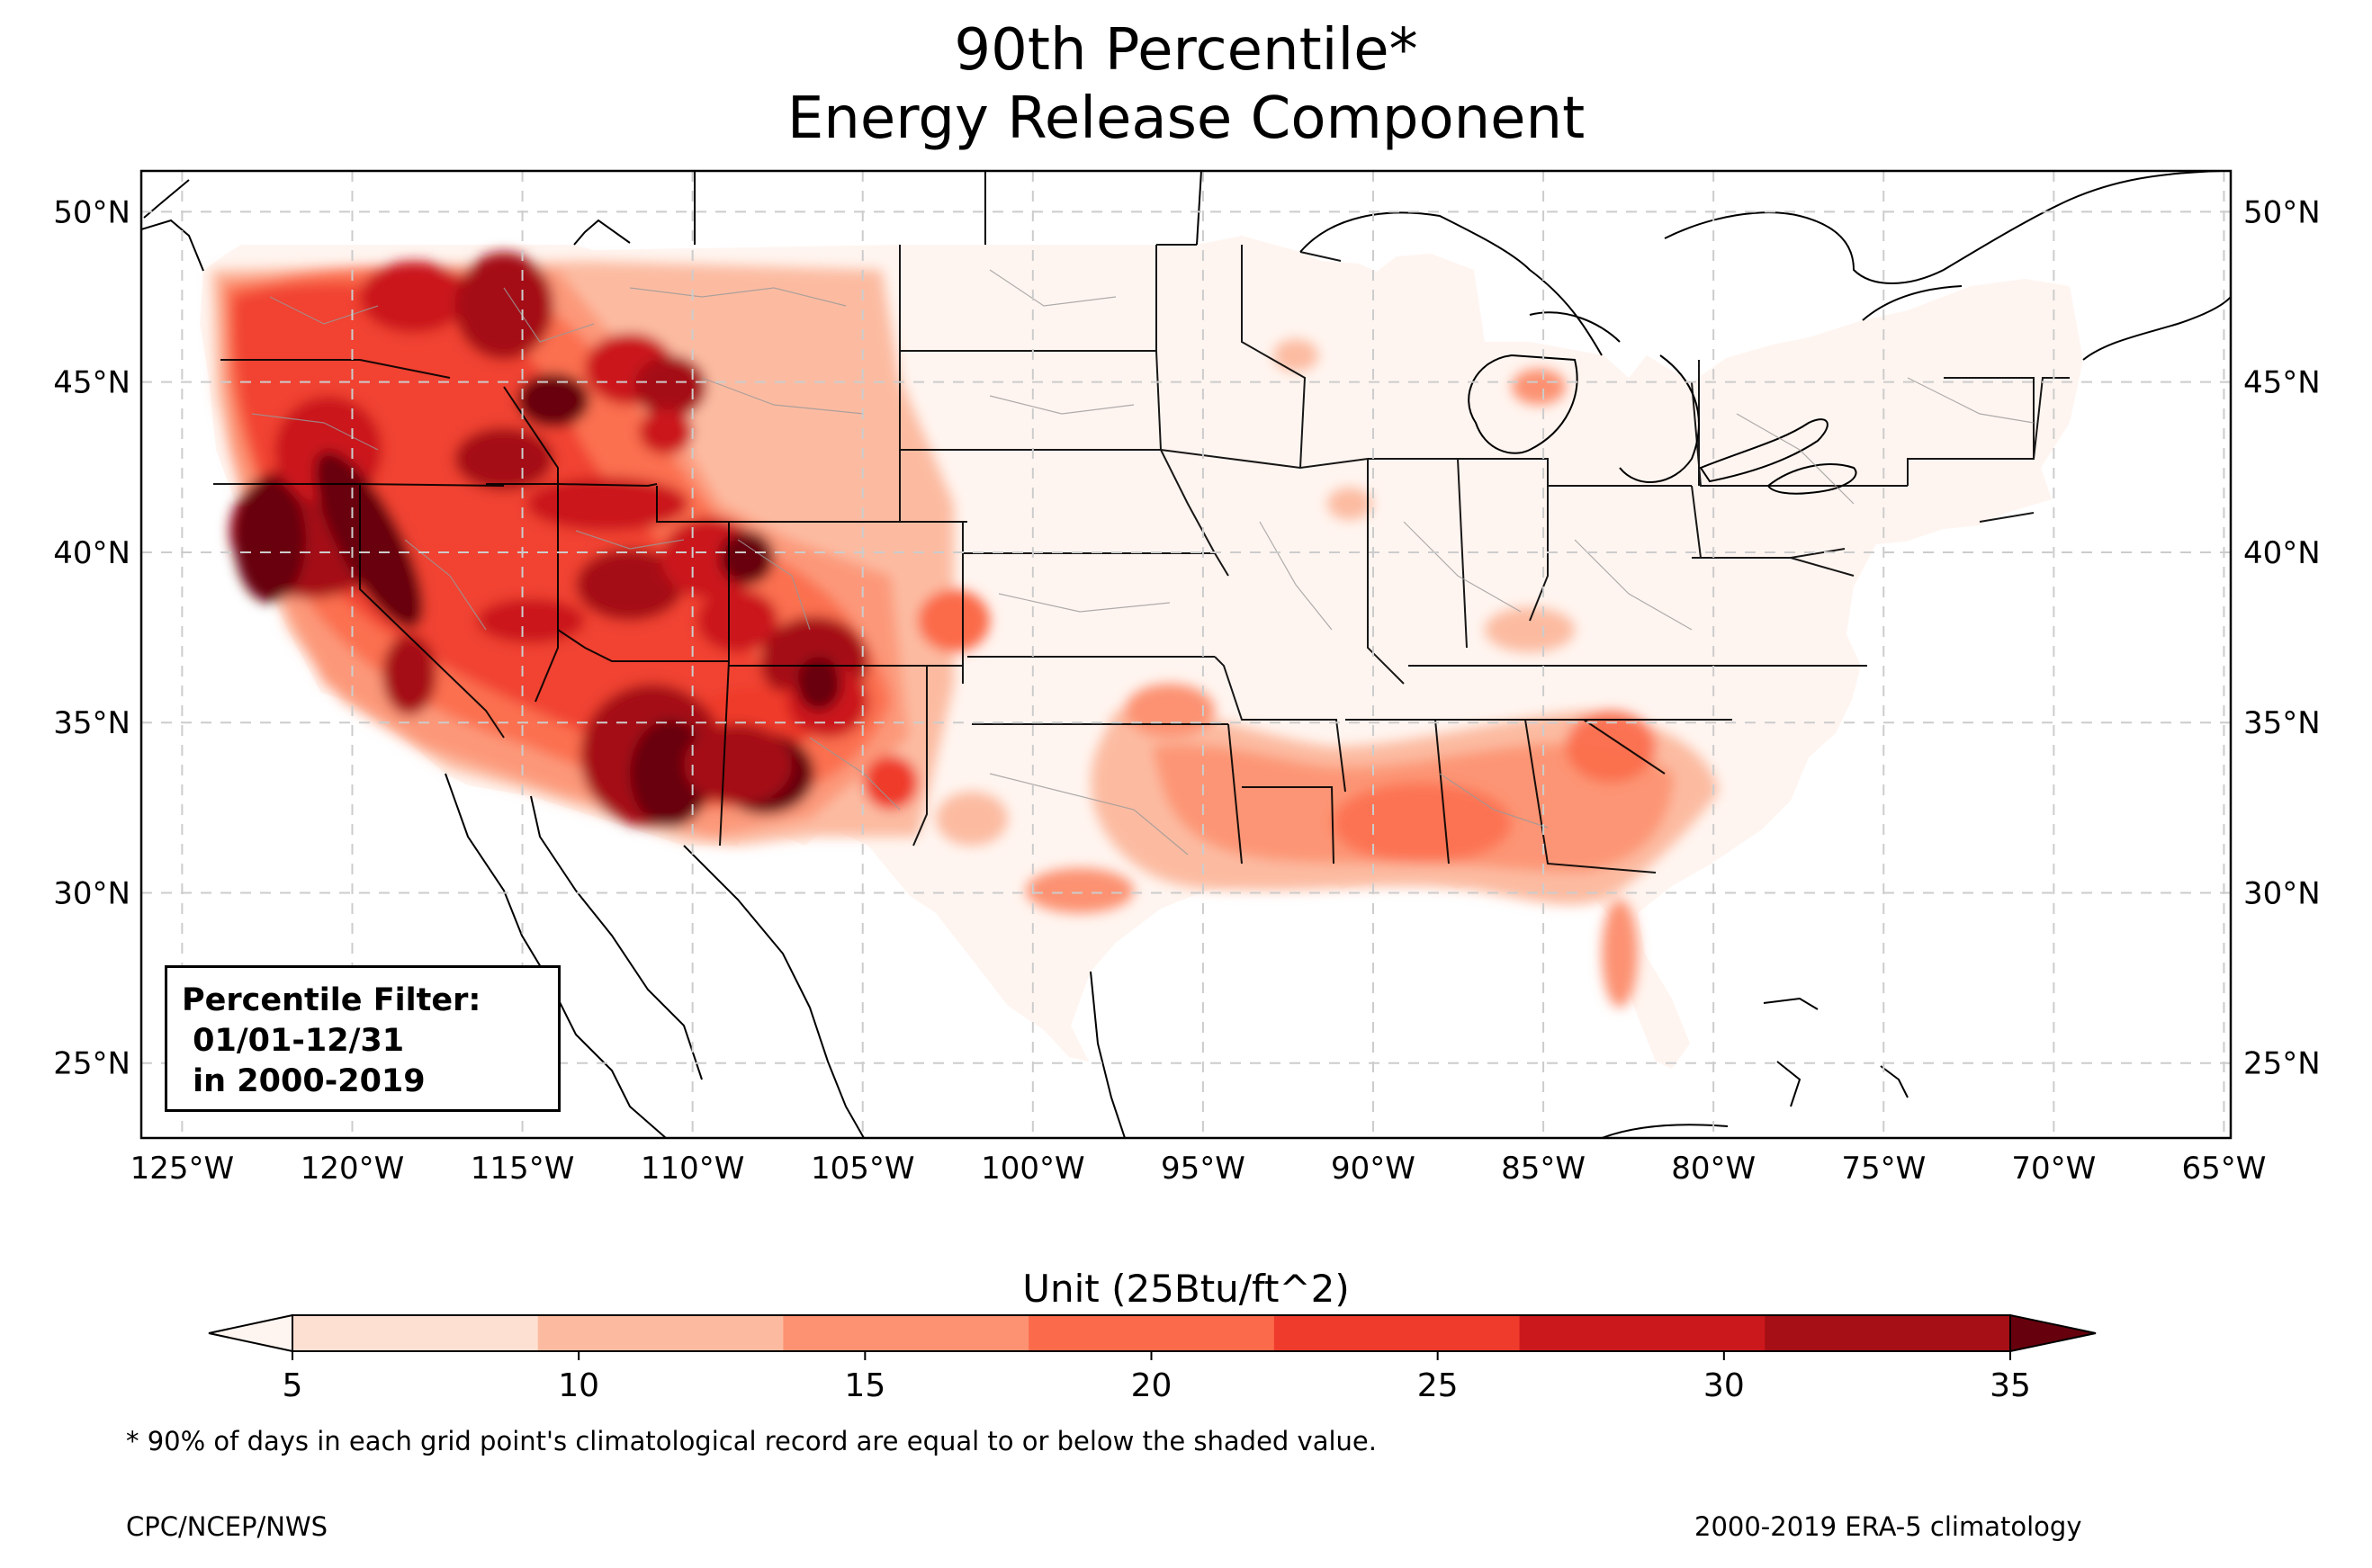  What do you see at coordinates (1888, 1526) in the screenshot?
I see `credit-right: 2000-2019 ERA-5 climatology` at bounding box center [1888, 1526].